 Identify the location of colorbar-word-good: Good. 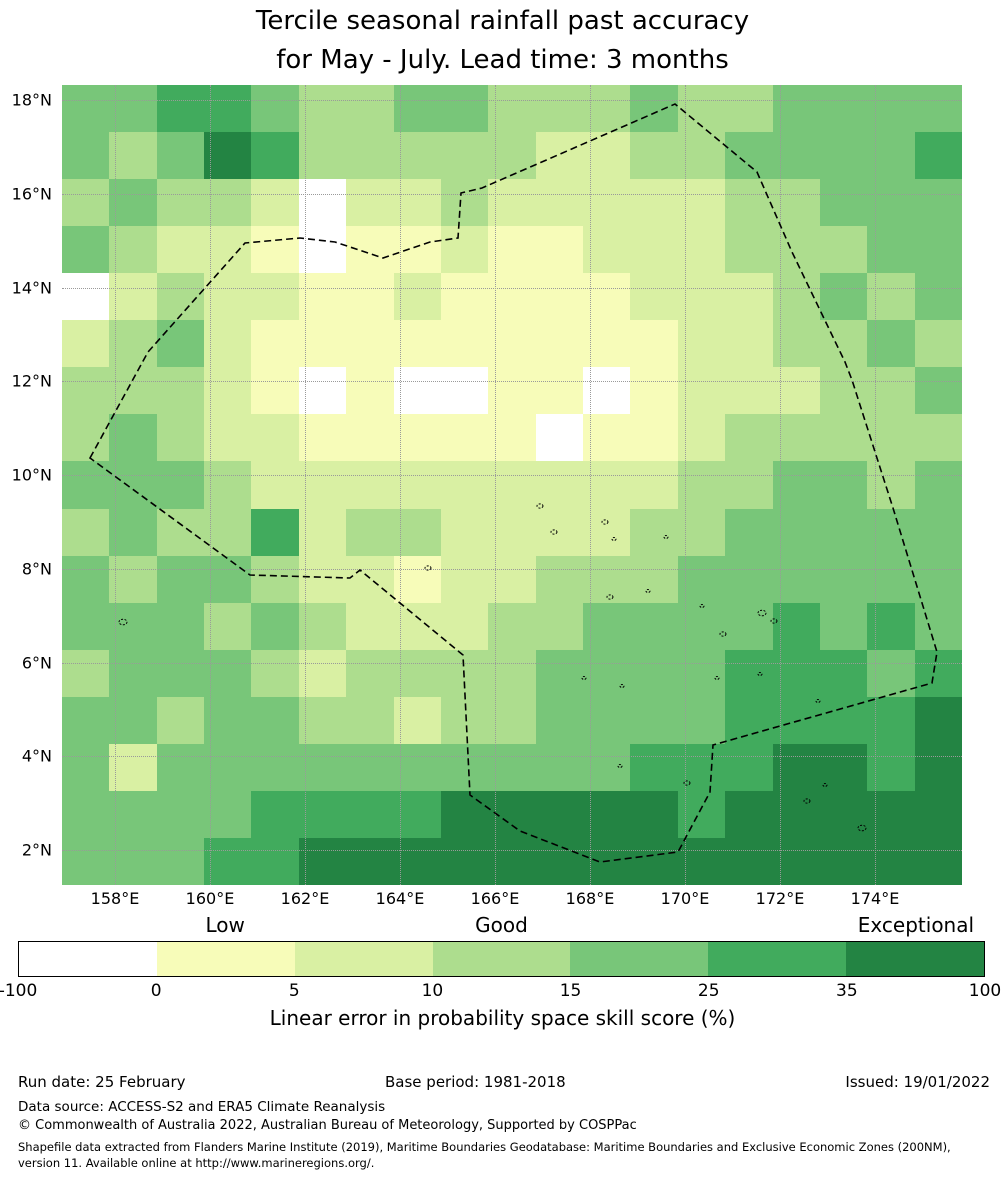
(501, 925).